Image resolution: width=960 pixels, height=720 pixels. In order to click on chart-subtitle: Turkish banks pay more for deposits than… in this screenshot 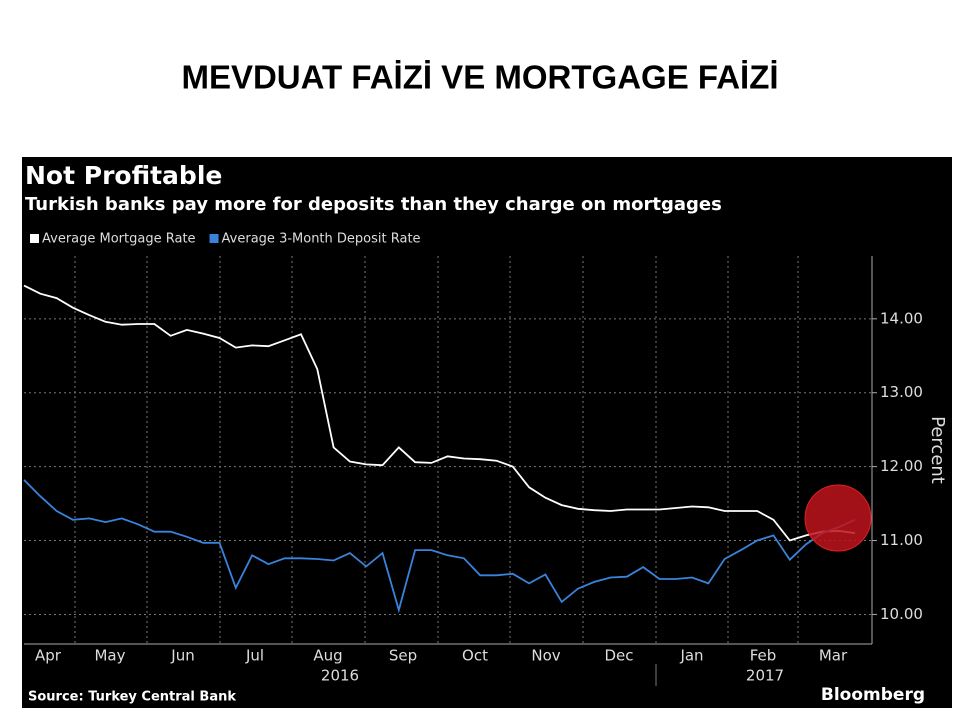, I will do `click(373, 204)`.